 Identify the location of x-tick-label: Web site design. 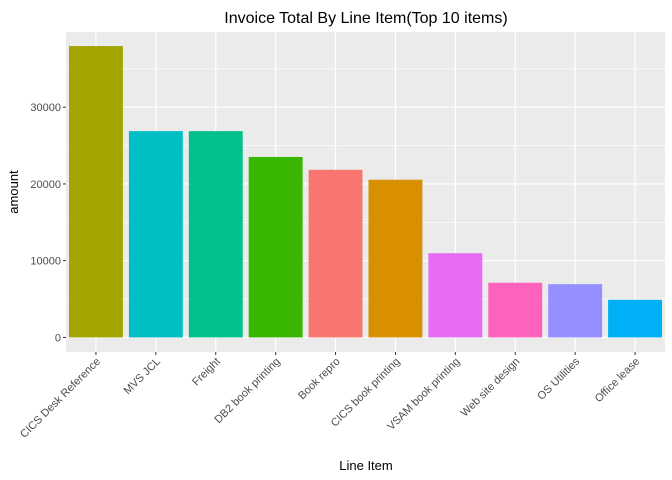
(491, 388).